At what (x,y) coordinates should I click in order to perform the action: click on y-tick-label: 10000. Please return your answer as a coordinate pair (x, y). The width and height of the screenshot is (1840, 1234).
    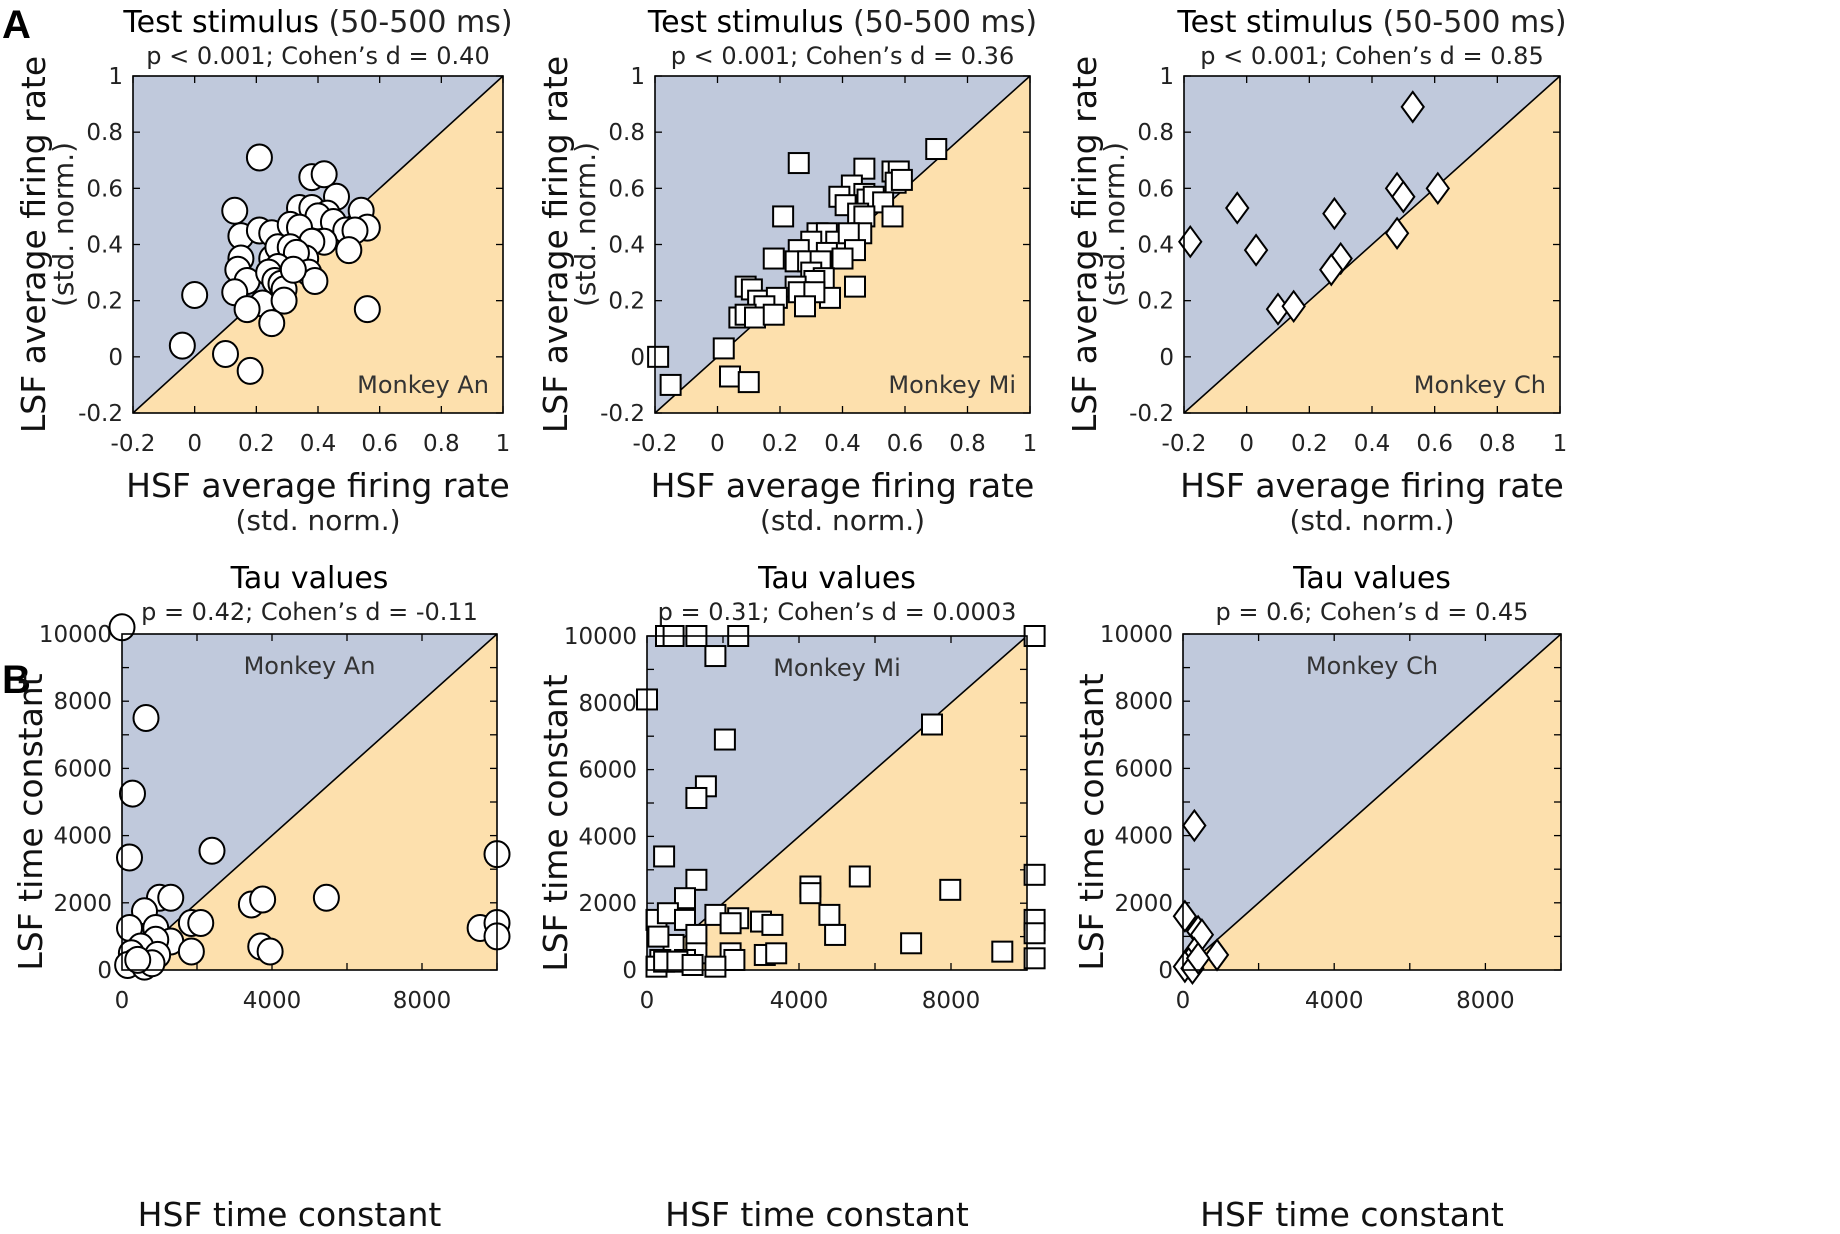
    Looking at the image, I should click on (1136, 635).